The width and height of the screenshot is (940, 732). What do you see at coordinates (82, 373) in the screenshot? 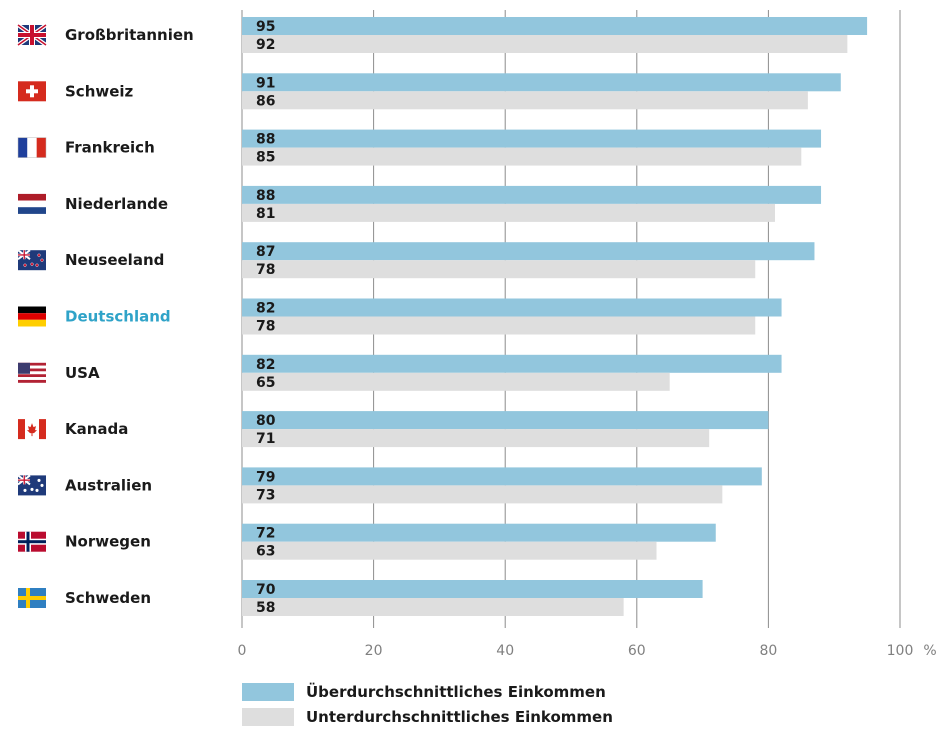
I see `category-label: USA` at bounding box center [82, 373].